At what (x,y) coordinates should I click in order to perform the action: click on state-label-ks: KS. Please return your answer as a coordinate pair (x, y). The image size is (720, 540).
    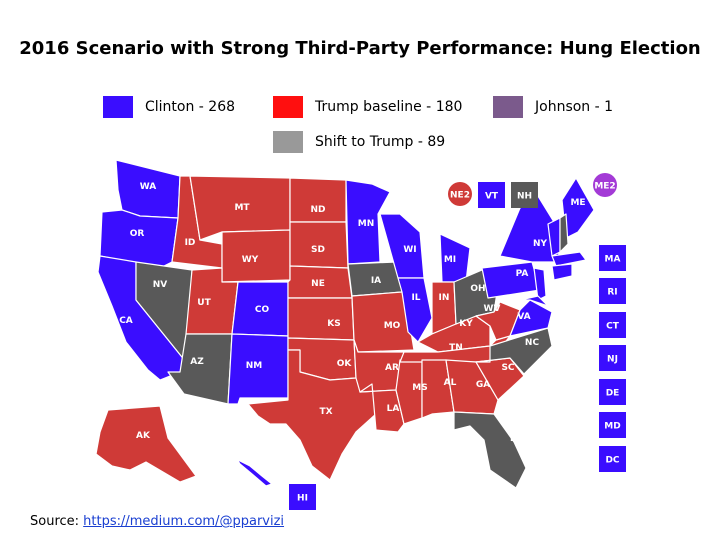
    Looking at the image, I should click on (333, 324).